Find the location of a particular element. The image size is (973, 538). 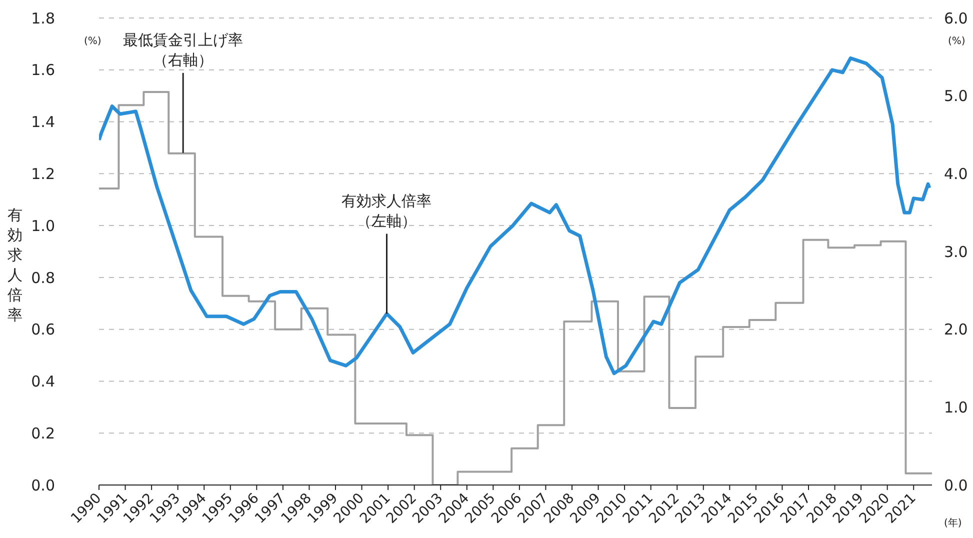

y2-tick-label: 5.0 is located at coordinates (956, 96).